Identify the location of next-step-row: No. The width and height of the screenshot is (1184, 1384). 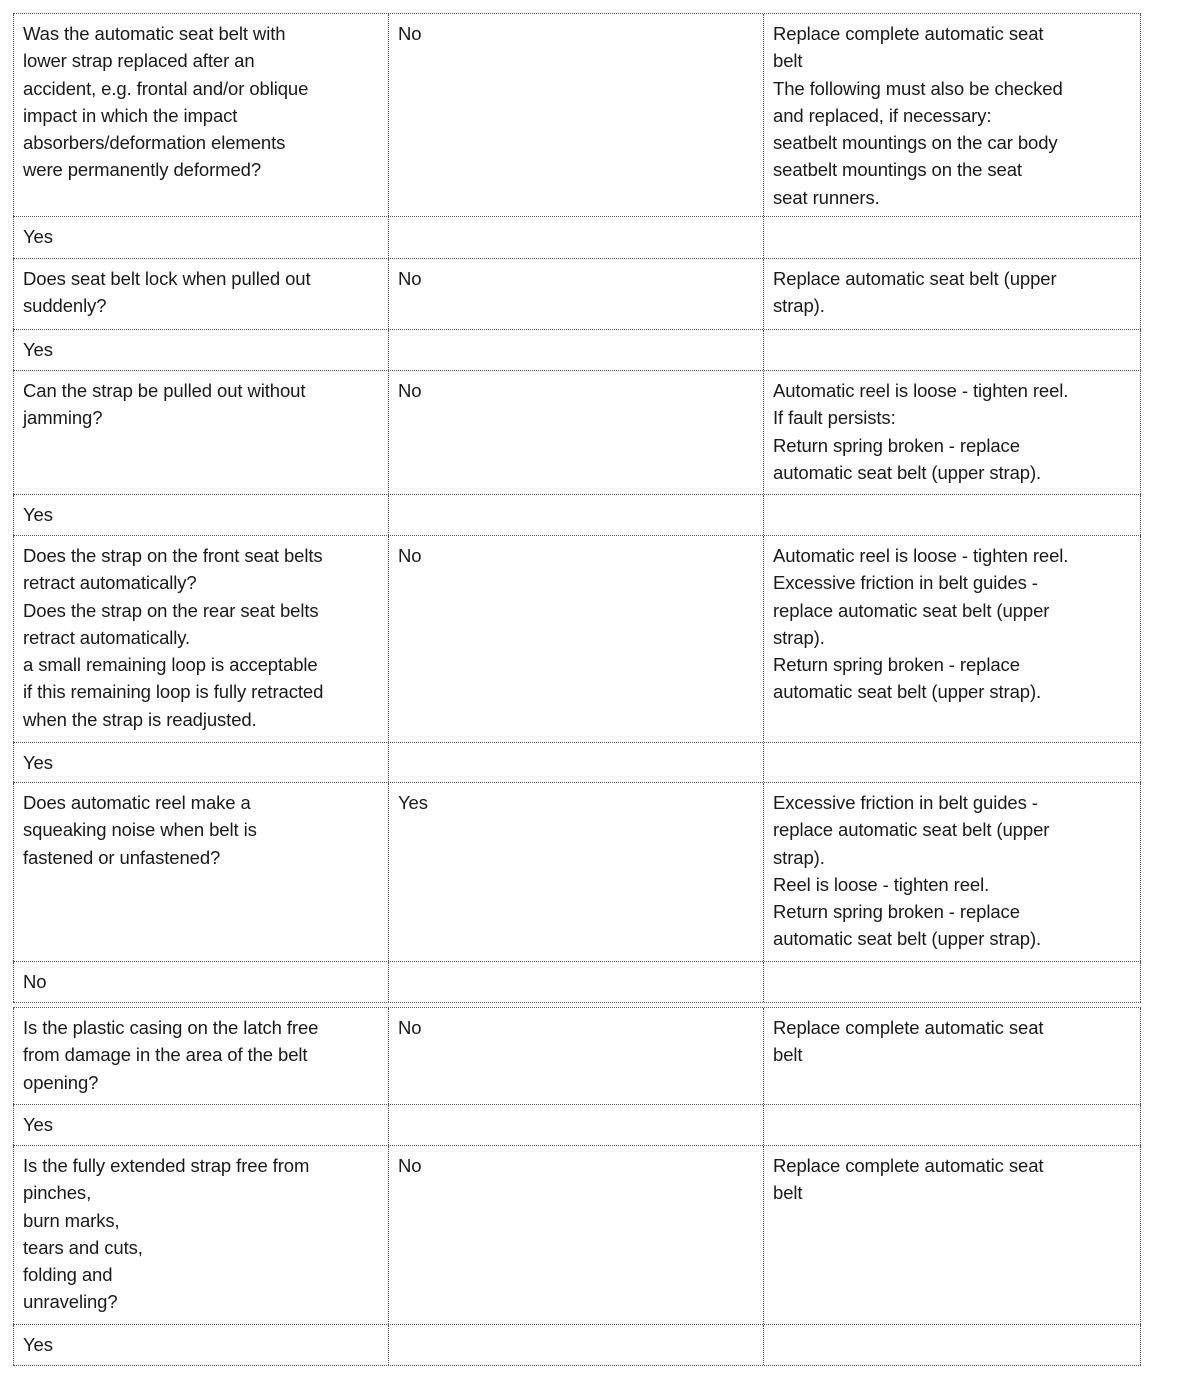
(577, 982).